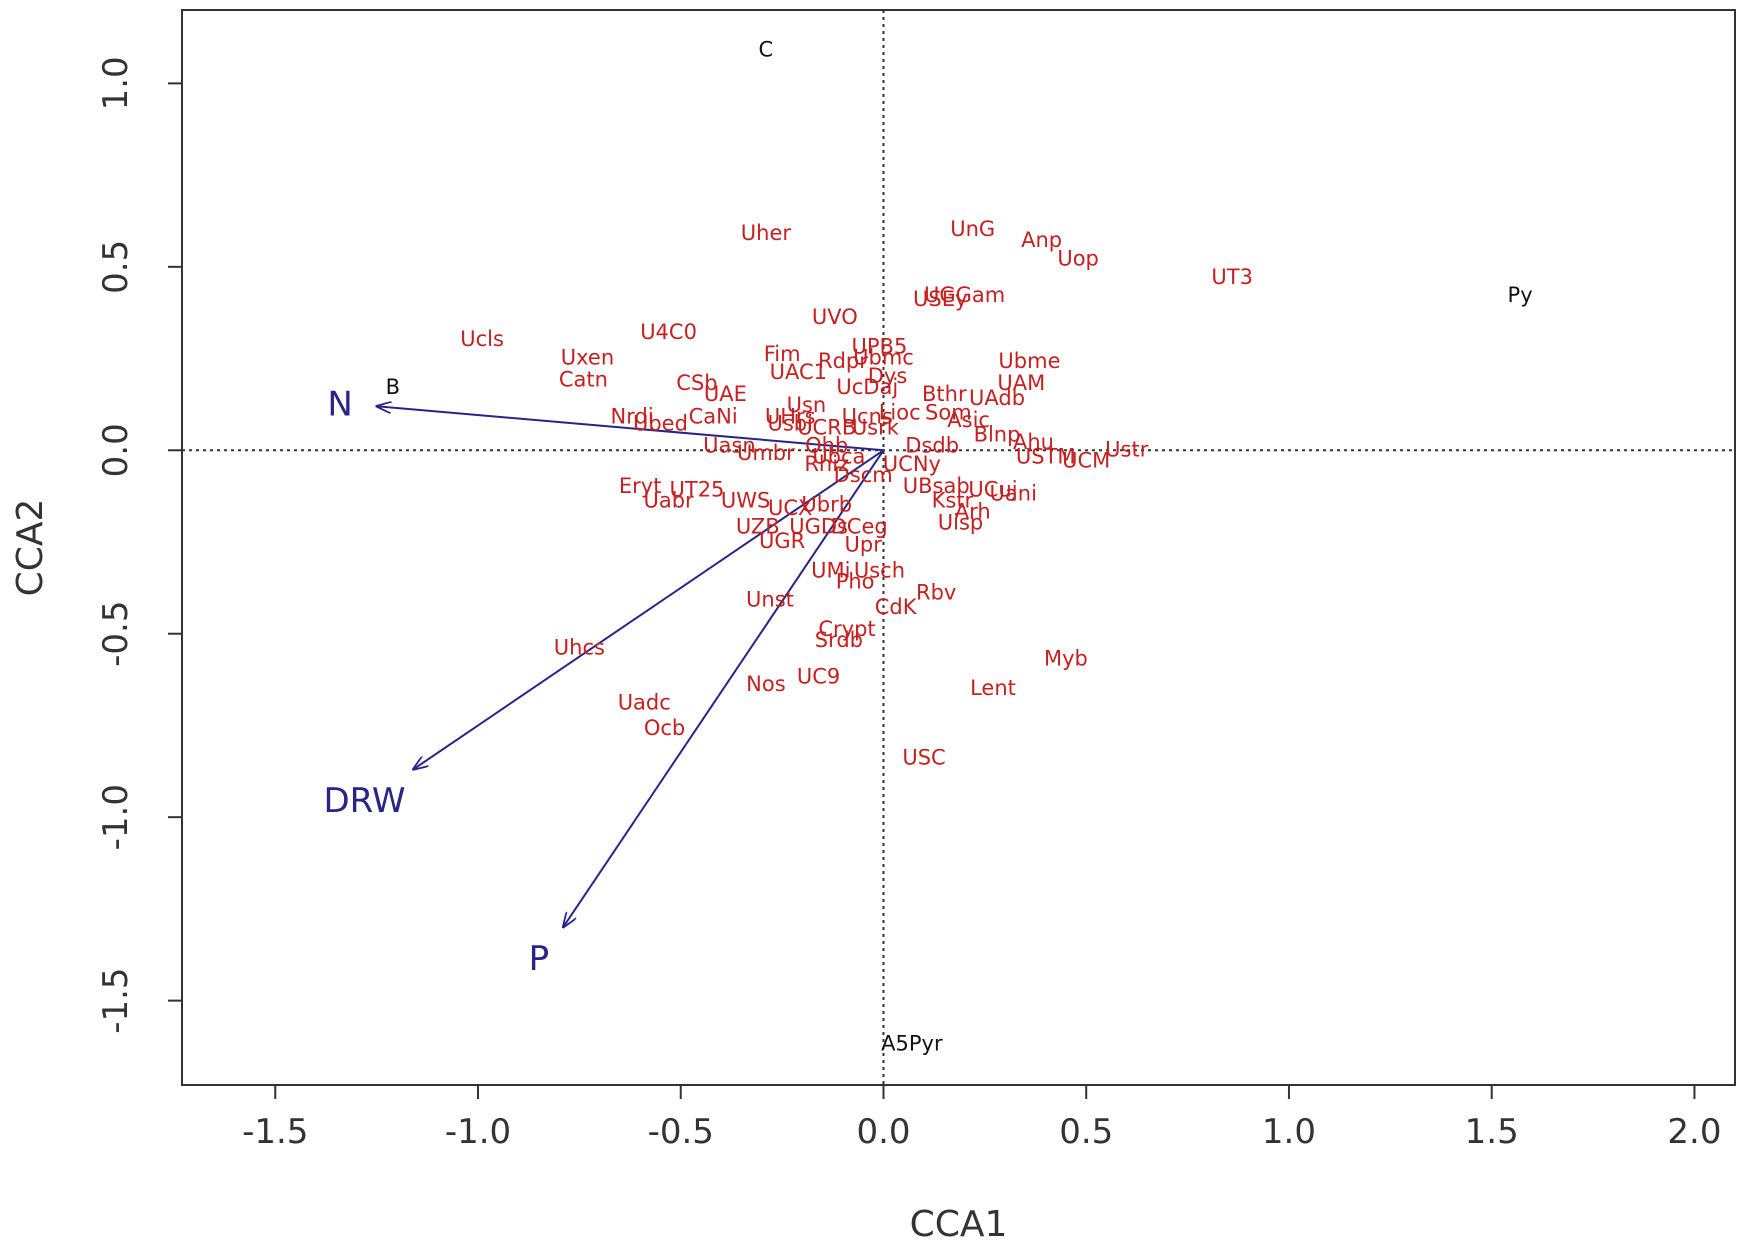 The image size is (1750, 1249). I want to click on species-label: Uisp, so click(960, 523).